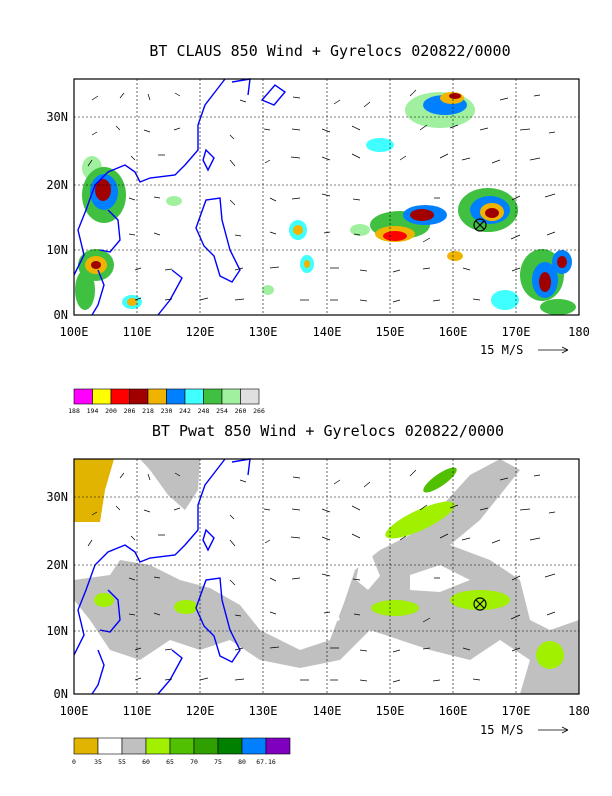  Describe the element at coordinates (329, 51) in the screenshot. I see `top-title: BT CLAUS 850 Wind + Gyrelocs 020822/0000` at that location.